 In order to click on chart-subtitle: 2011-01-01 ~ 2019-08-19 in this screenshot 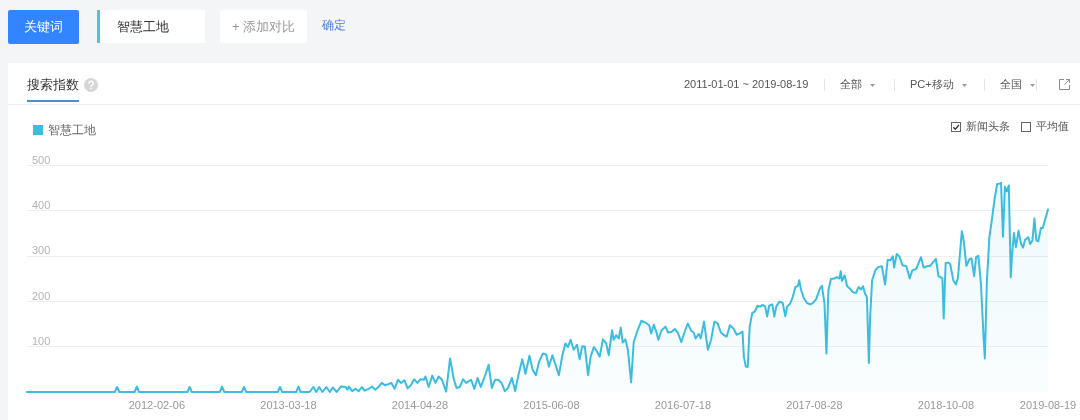, I will do `click(746, 85)`.